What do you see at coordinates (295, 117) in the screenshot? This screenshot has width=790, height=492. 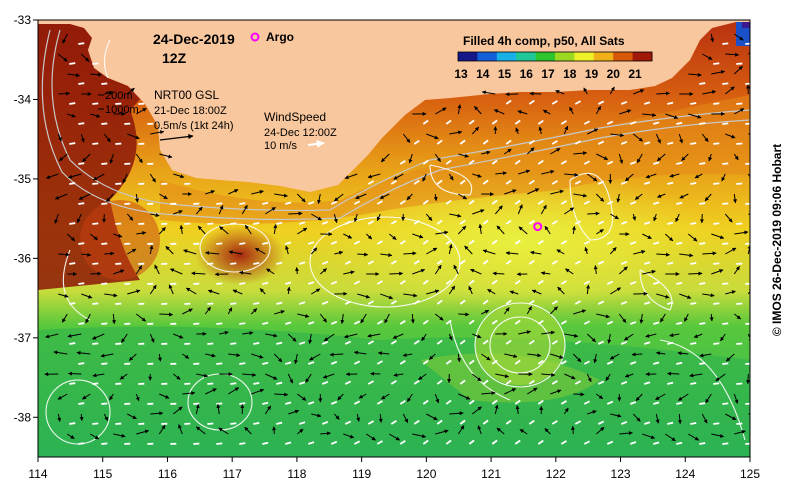 I see `wind-title-label: WindSpeed` at bounding box center [295, 117].